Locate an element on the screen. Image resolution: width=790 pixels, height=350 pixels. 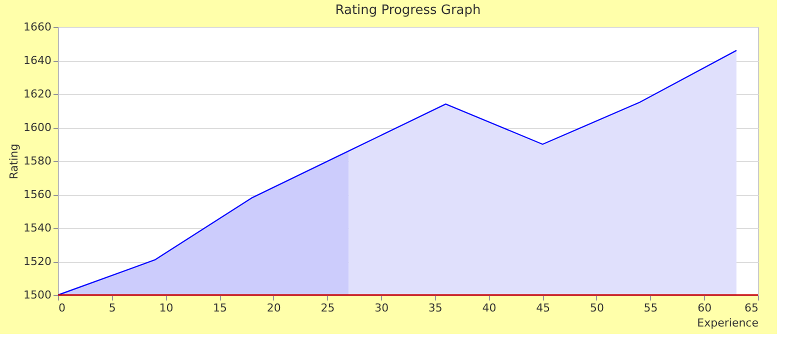
x-tick-label: 35 is located at coordinates (435, 308).